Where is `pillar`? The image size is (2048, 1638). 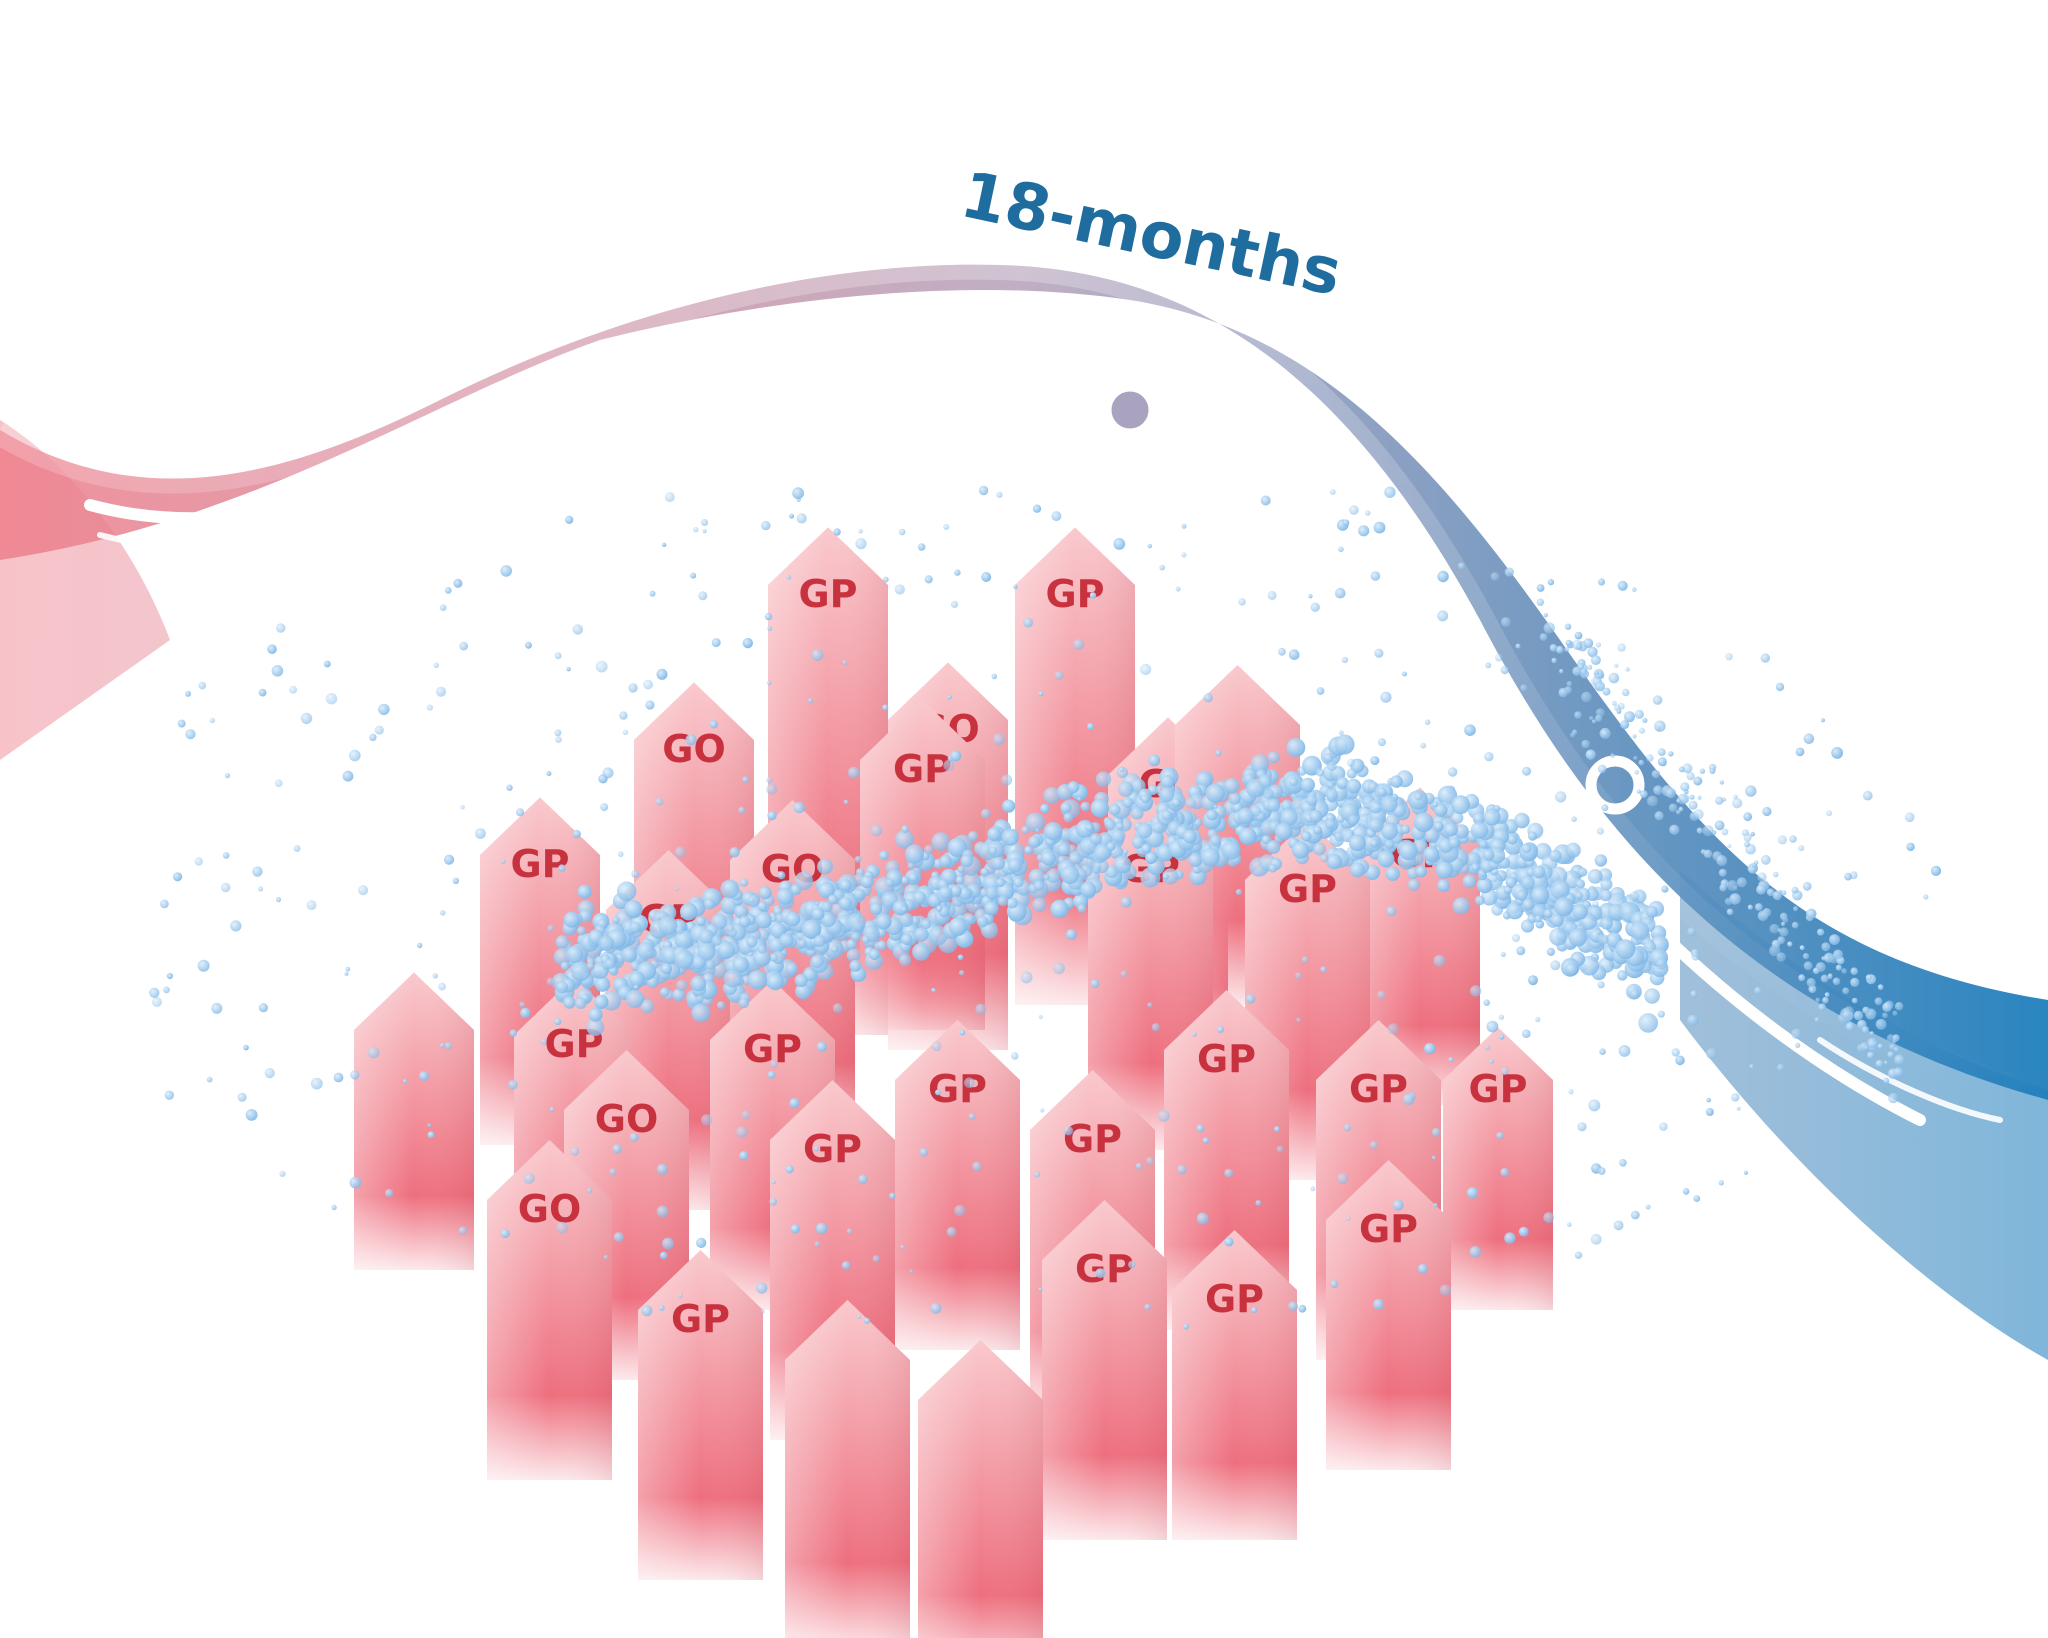
pillar is located at coordinates (980, 1489).